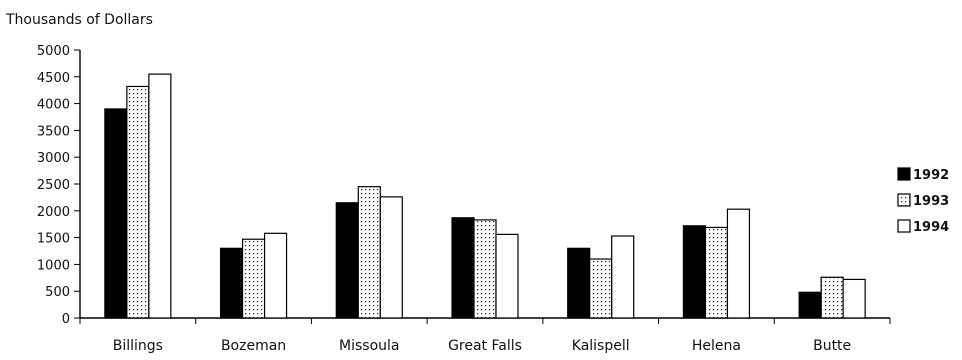 The image size is (962, 360). Describe the element at coordinates (116, 213) in the screenshot. I see `bar-1992-billings` at that location.